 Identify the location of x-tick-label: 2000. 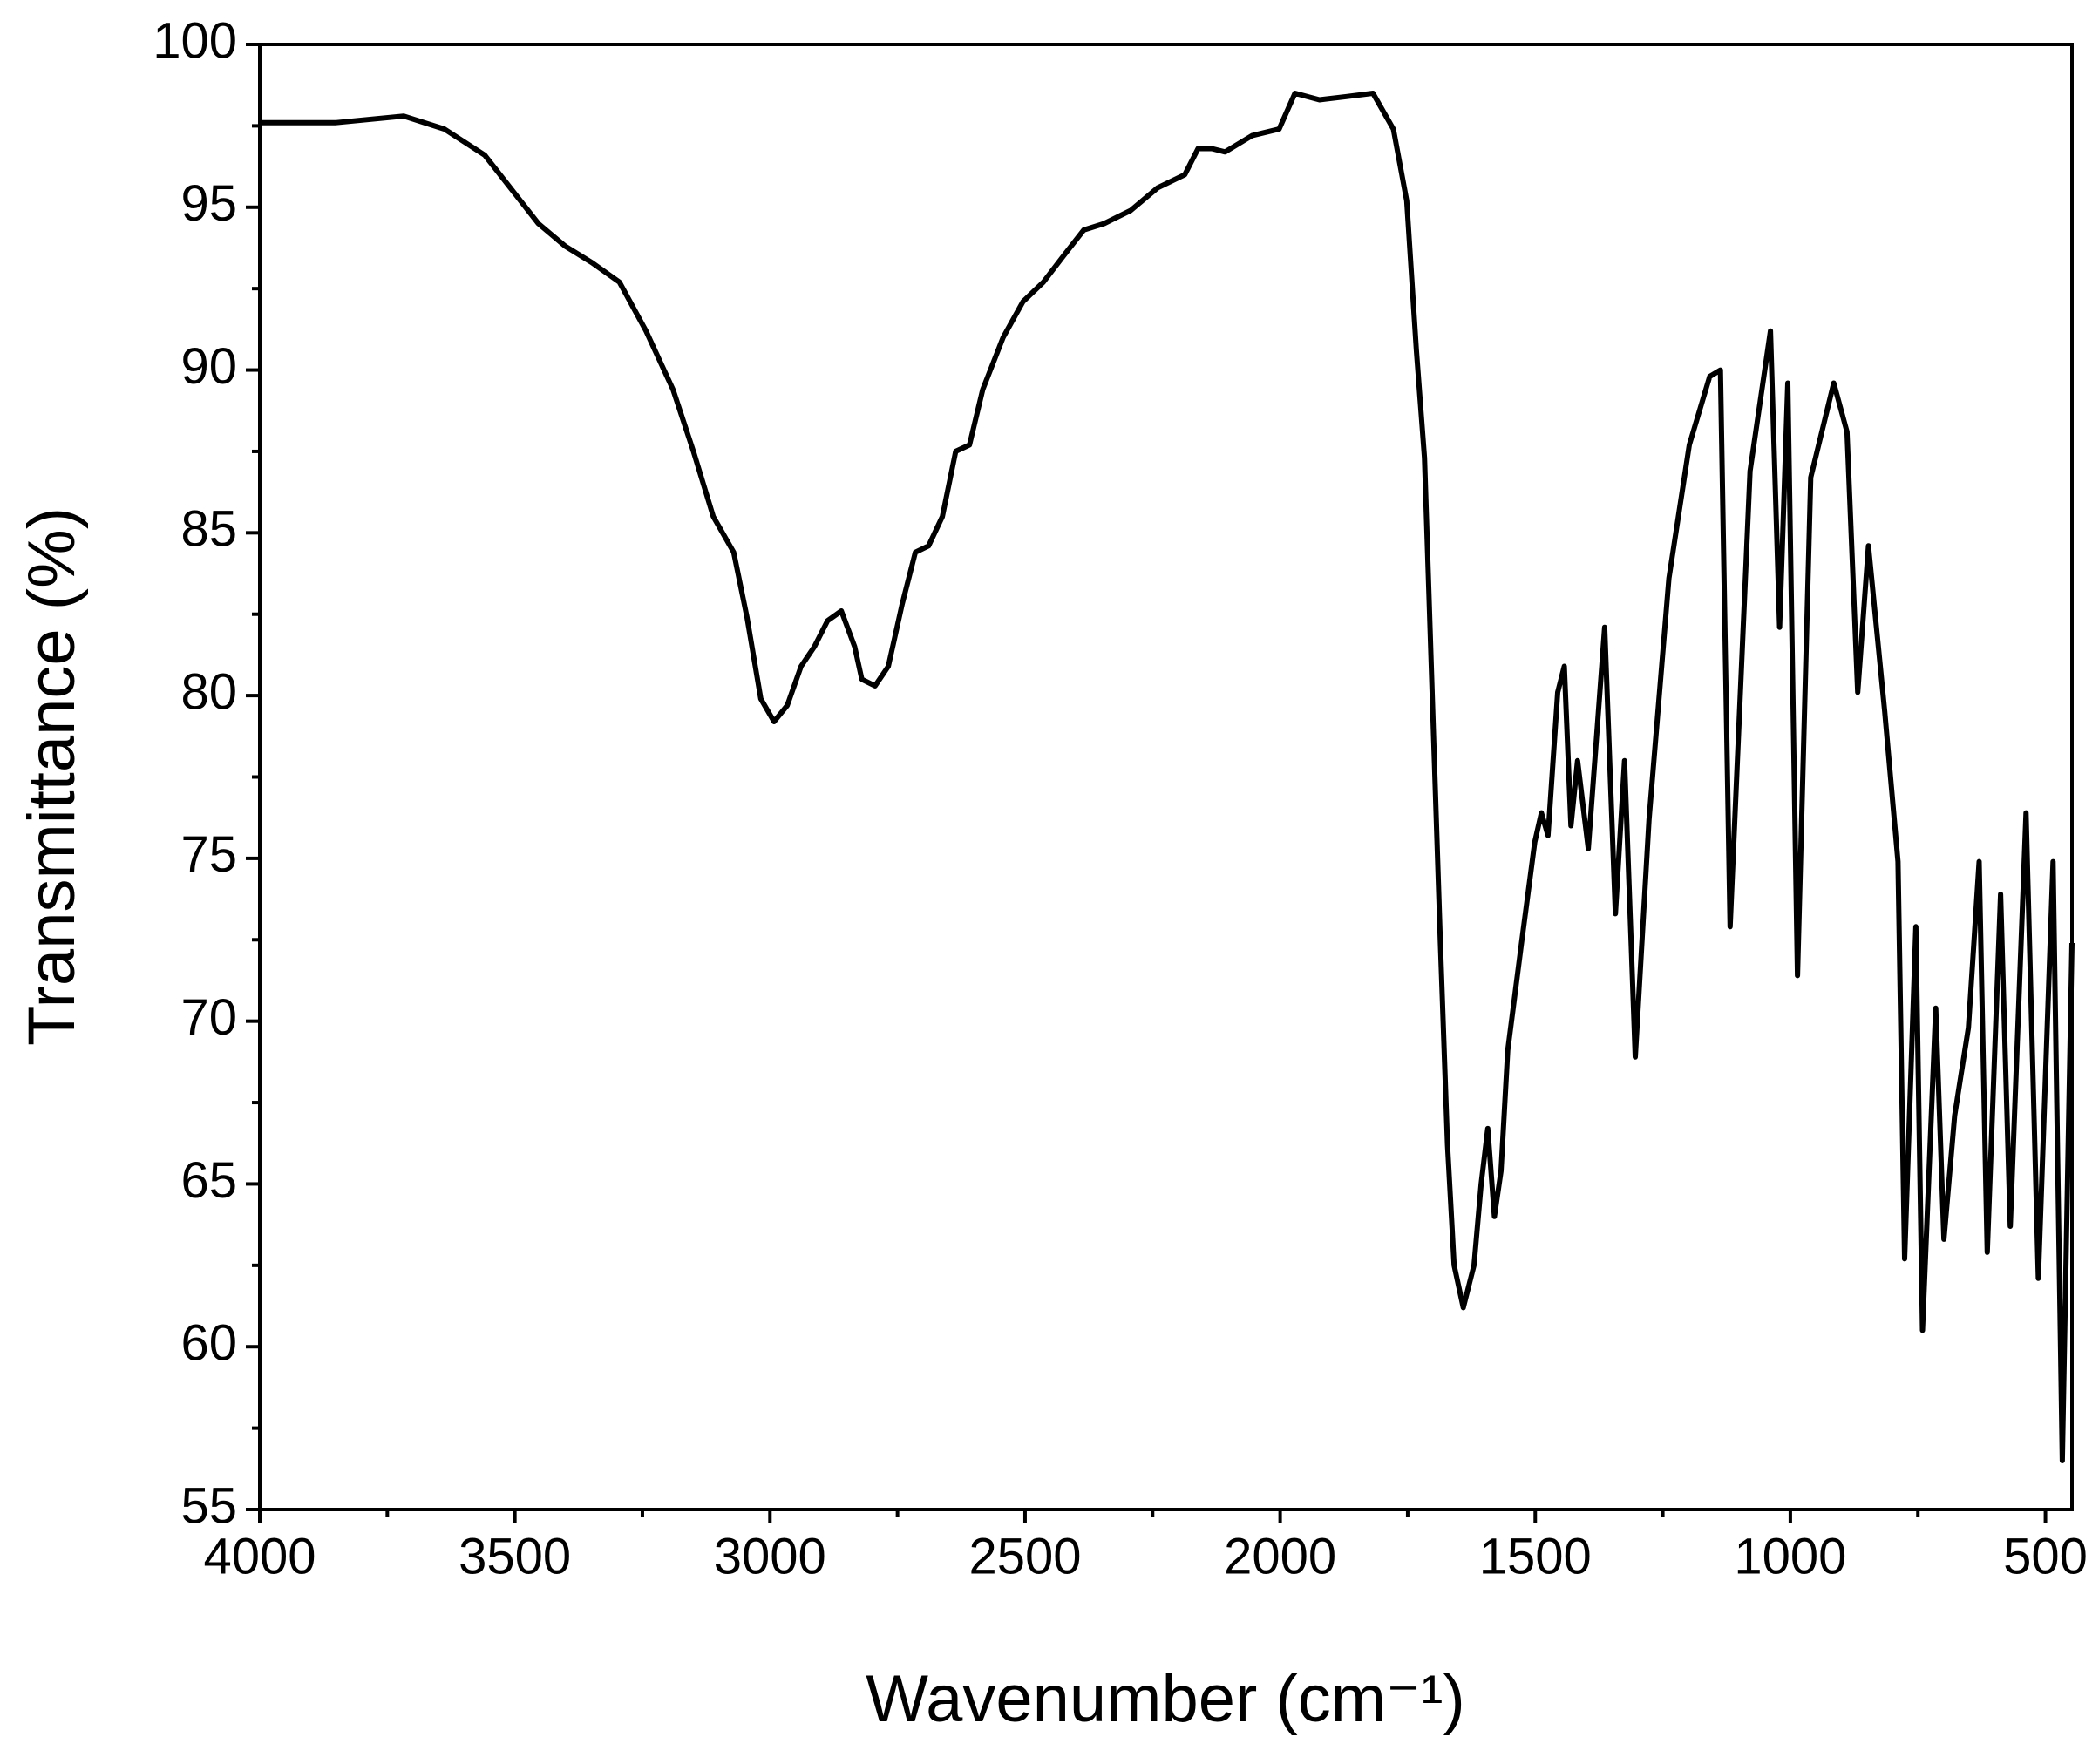
(1280, 1556).